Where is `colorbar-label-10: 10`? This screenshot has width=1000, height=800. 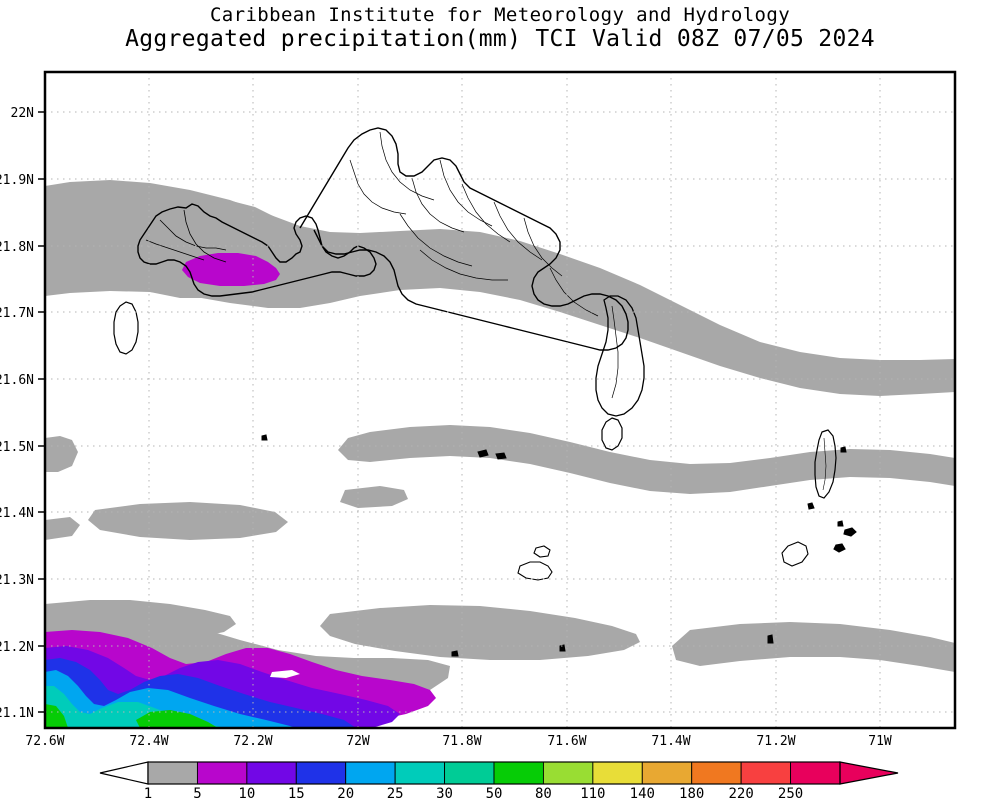
colorbar-label-10: 10 is located at coordinates (246, 793).